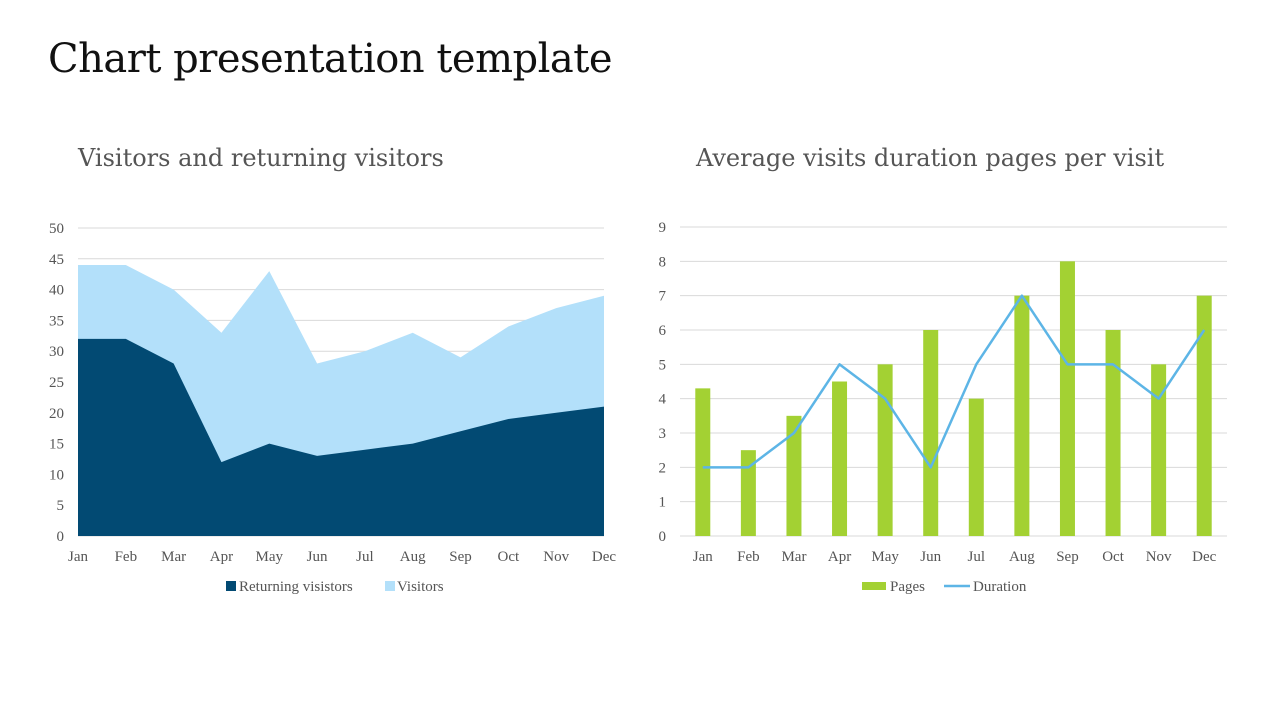  What do you see at coordinates (231, 586) in the screenshot?
I see `legend-returning-swatch` at bounding box center [231, 586].